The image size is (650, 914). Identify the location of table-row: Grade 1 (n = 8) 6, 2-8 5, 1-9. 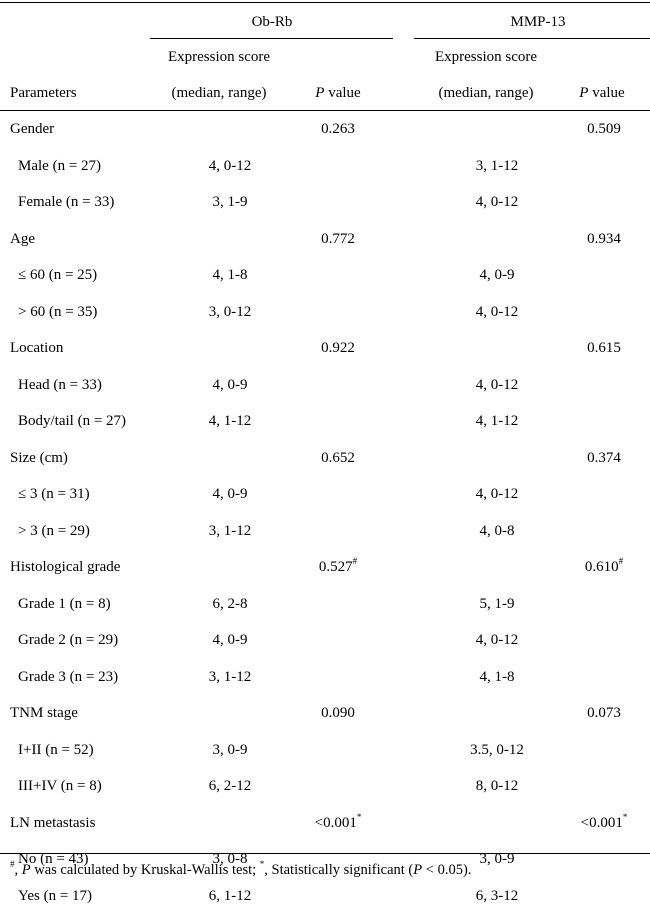
(325, 604).